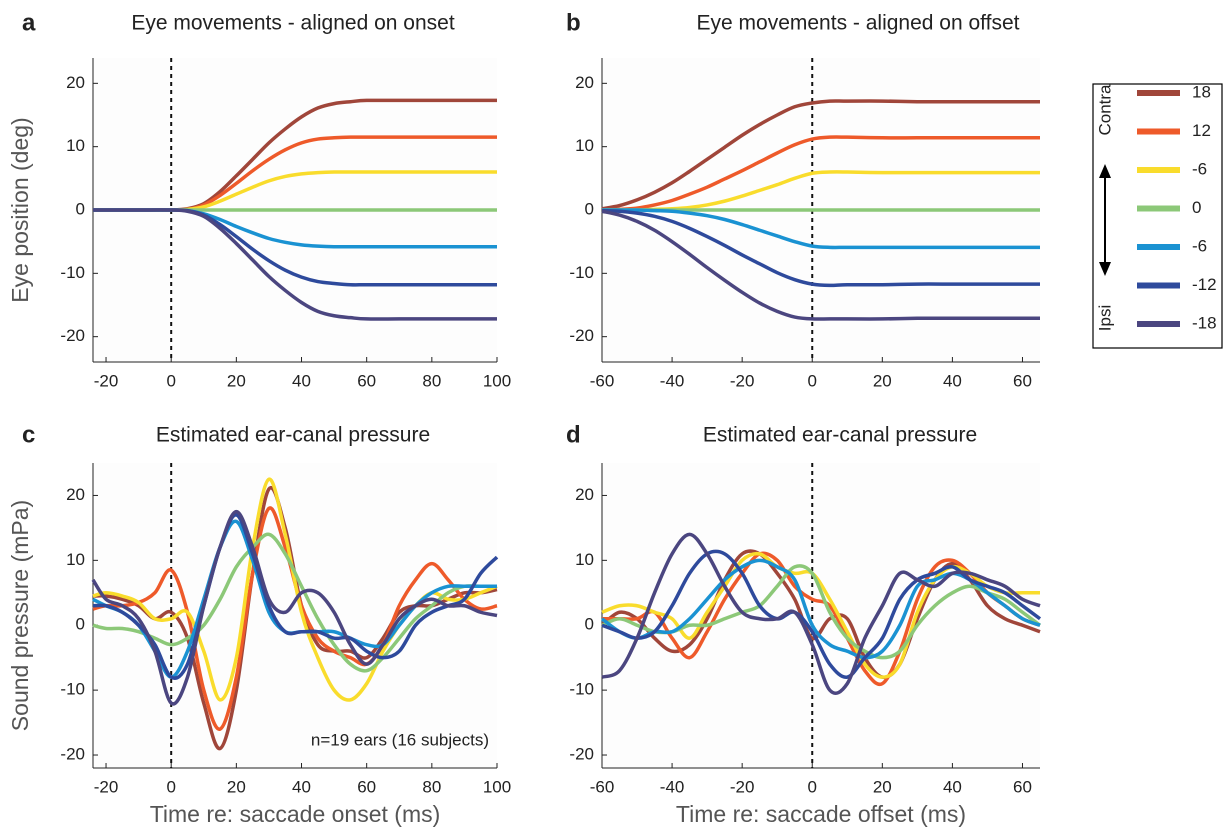  What do you see at coordinates (573, 22) in the screenshot?
I see `panel-letter: b` at bounding box center [573, 22].